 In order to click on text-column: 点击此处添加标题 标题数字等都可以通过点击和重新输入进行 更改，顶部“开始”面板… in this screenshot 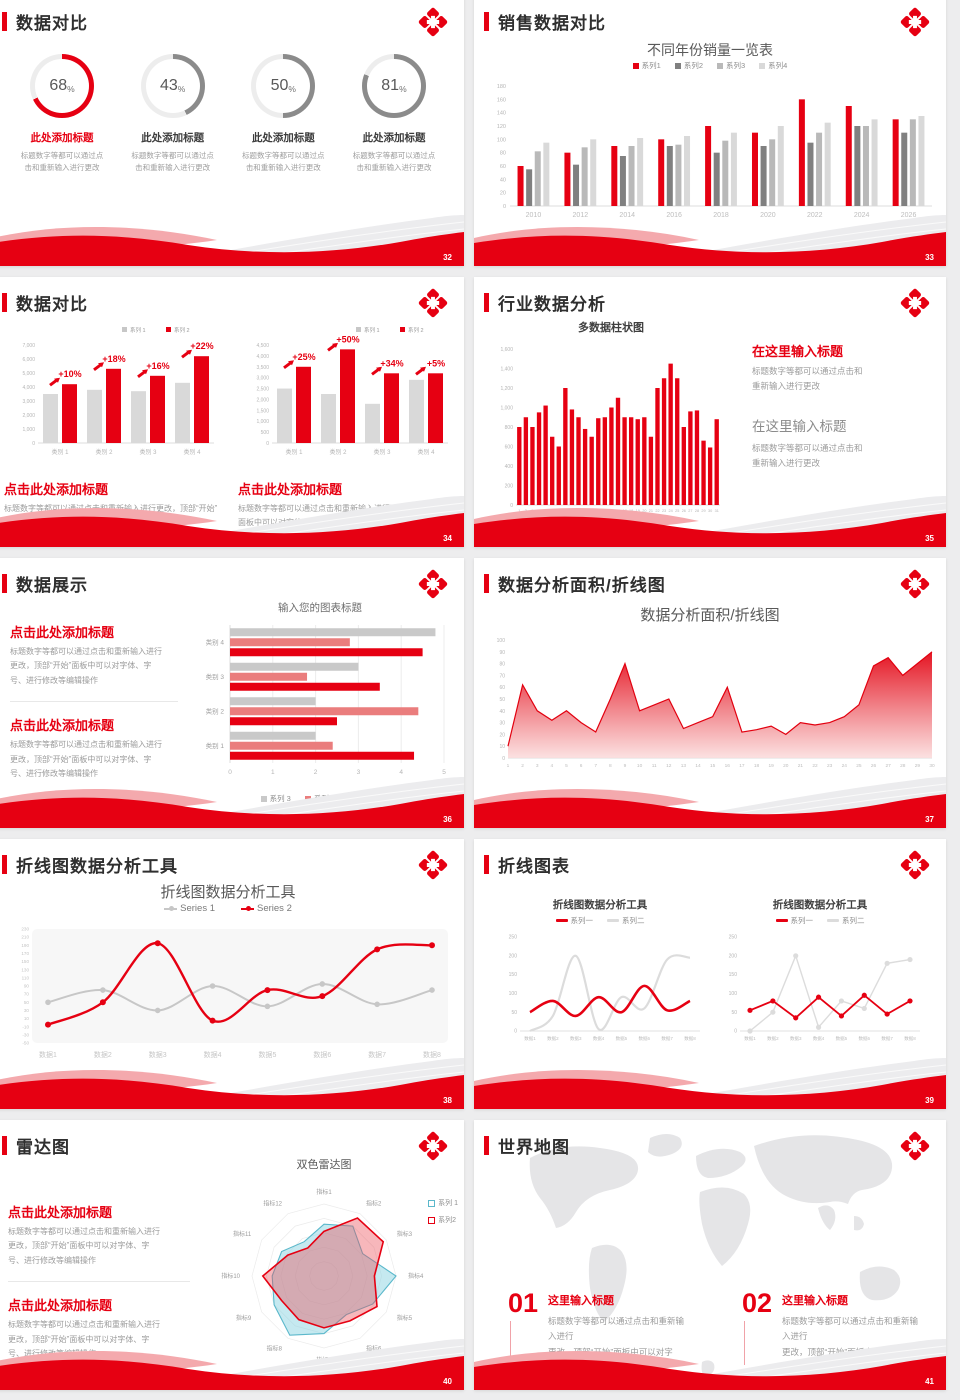, I will do `click(99, 1271)`.